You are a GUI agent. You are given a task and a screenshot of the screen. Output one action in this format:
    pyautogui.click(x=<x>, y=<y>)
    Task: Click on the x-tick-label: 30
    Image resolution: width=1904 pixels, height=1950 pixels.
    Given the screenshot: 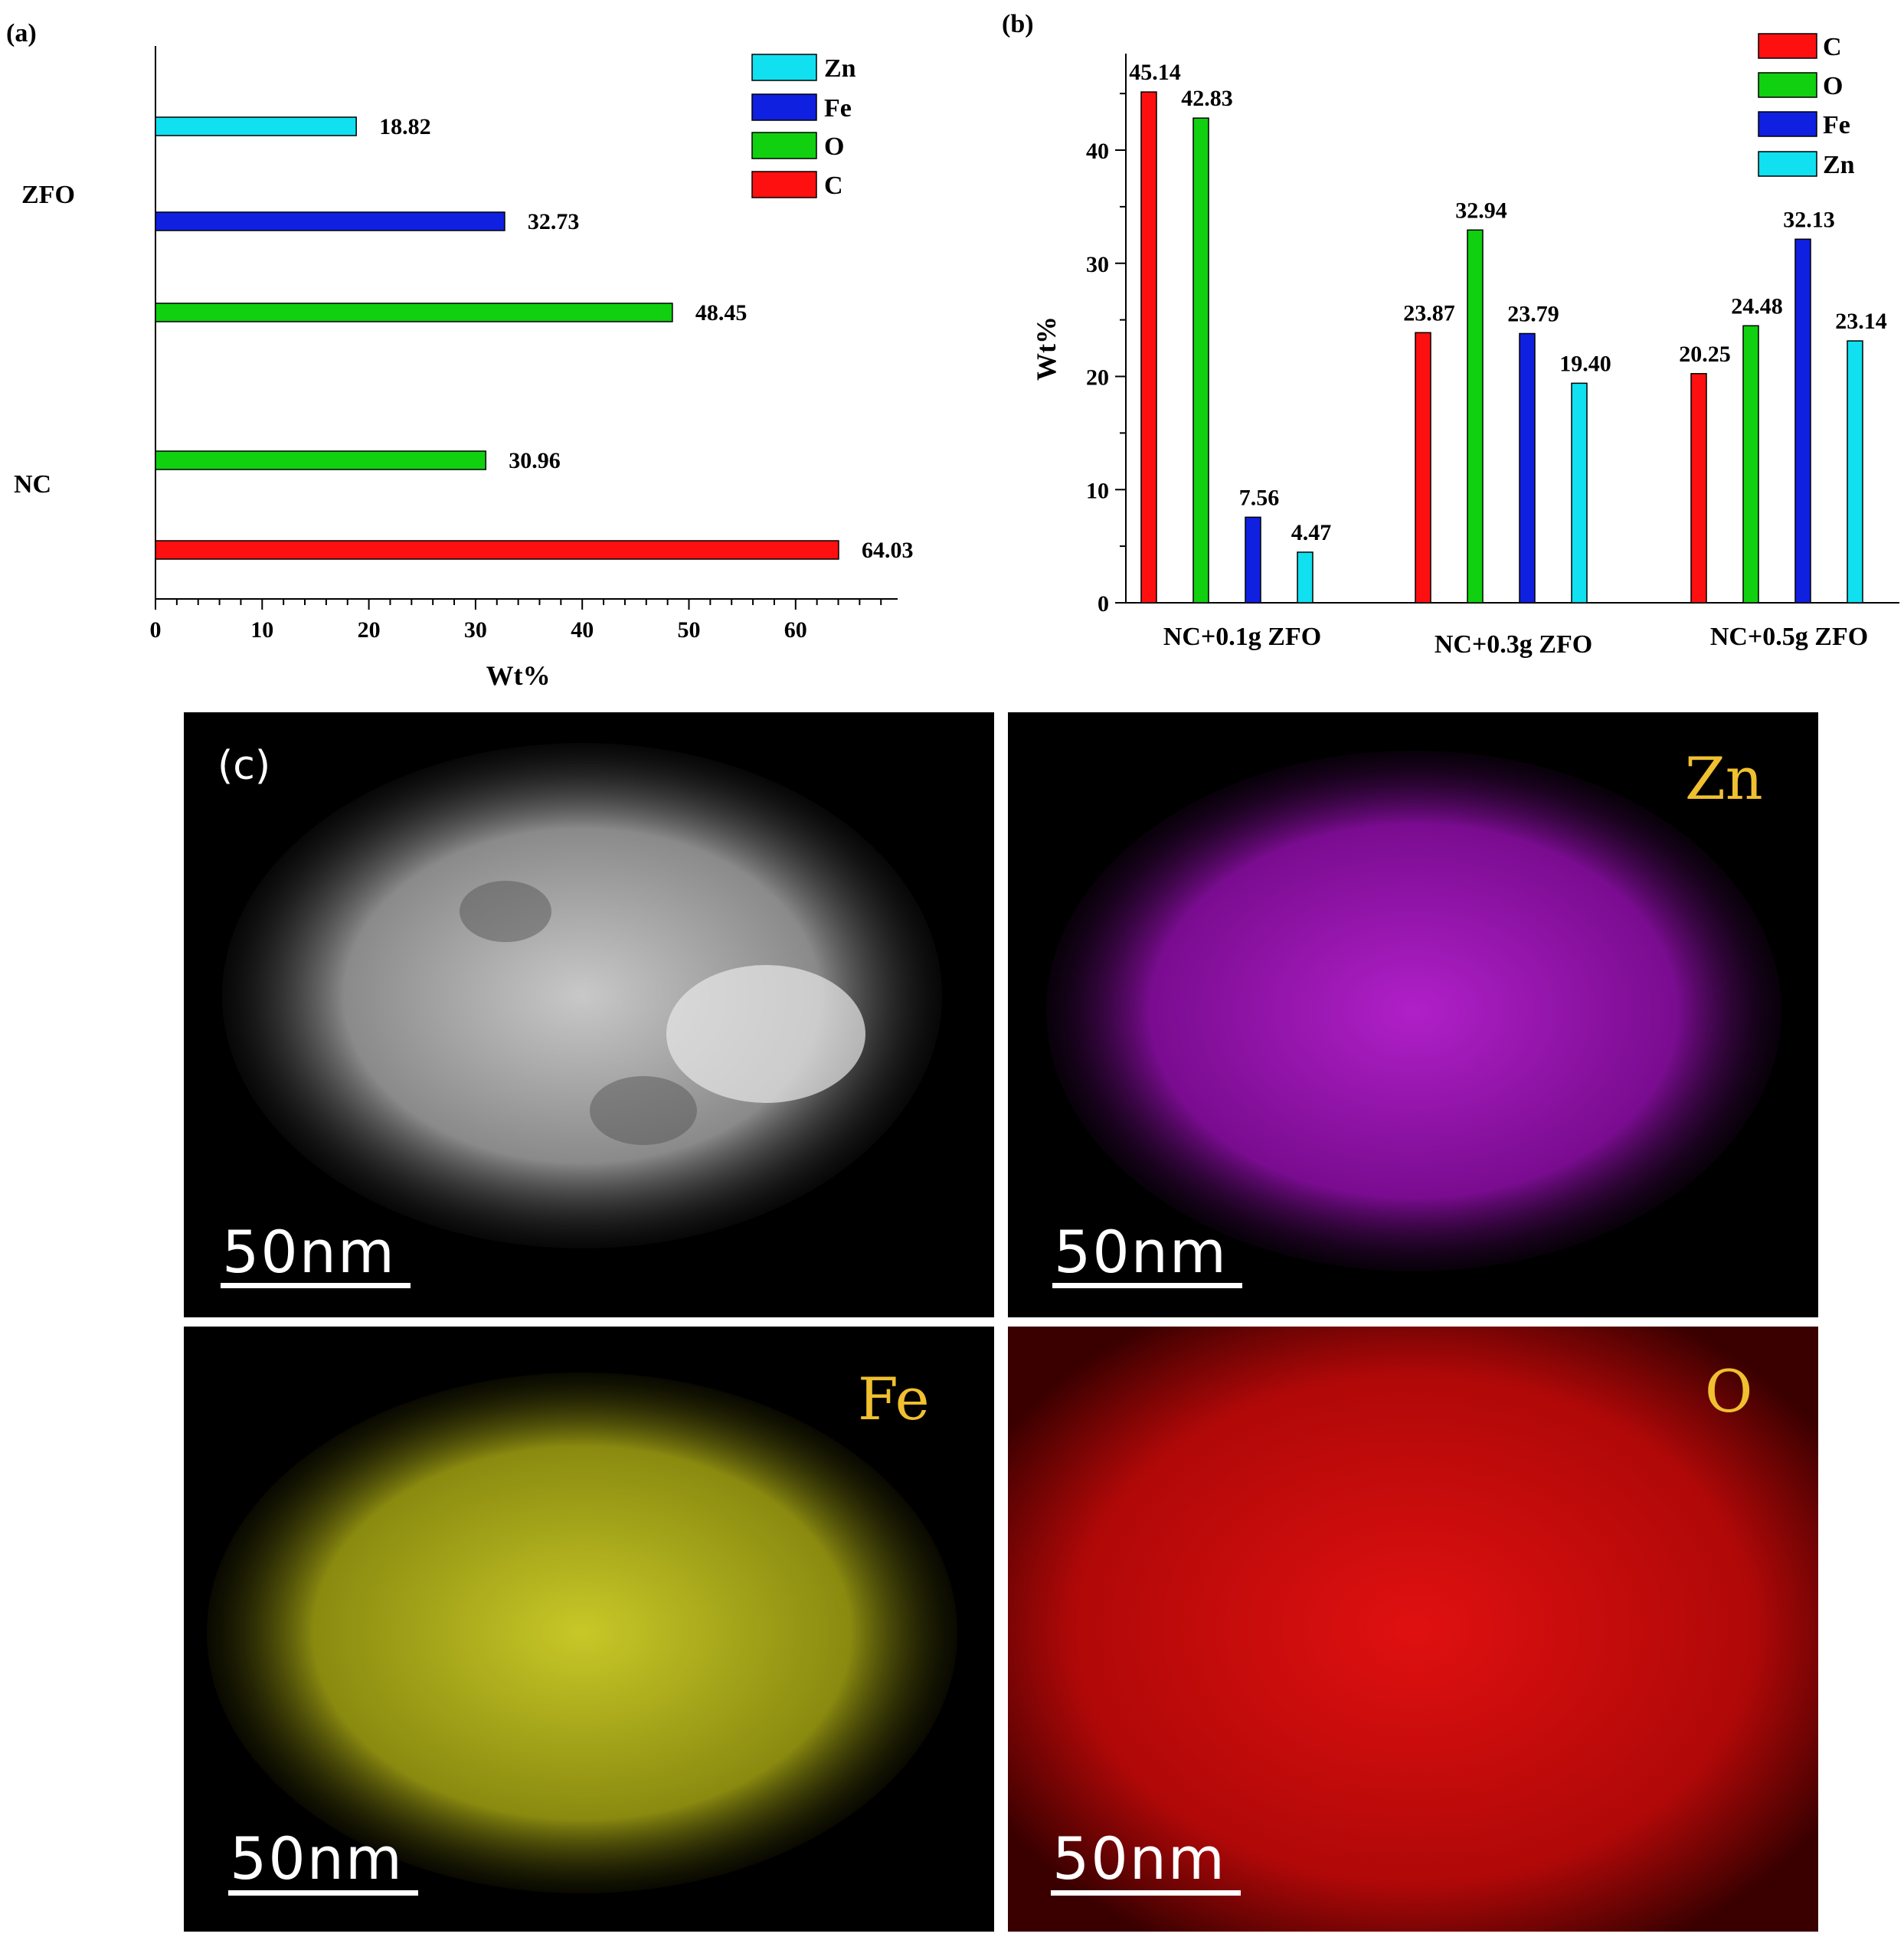 What is the action you would take?
    pyautogui.click(x=475, y=630)
    